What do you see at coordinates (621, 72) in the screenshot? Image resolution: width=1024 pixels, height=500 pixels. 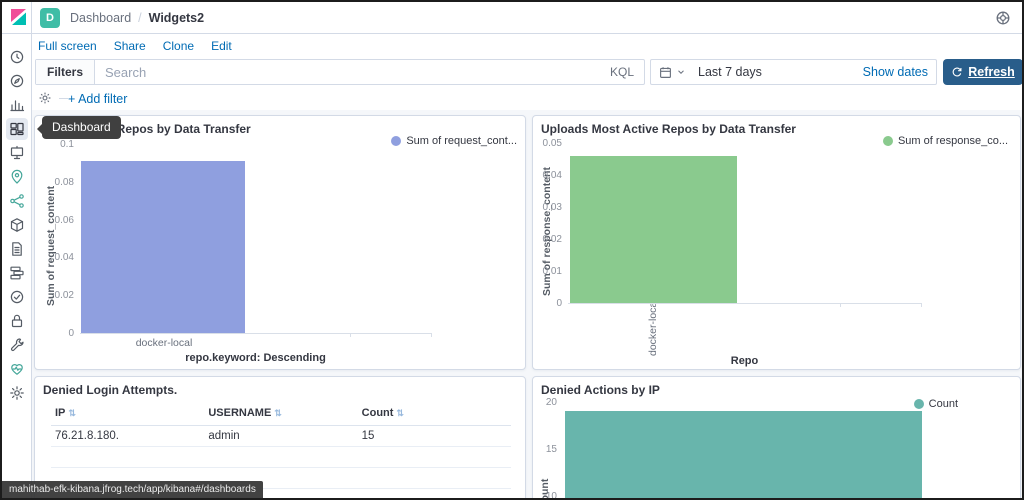 I see `kql-selector: KQL` at bounding box center [621, 72].